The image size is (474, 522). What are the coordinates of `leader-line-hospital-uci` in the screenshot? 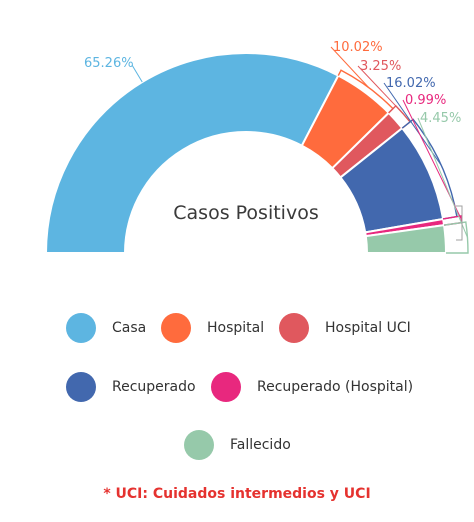 It's located at (380, 90).